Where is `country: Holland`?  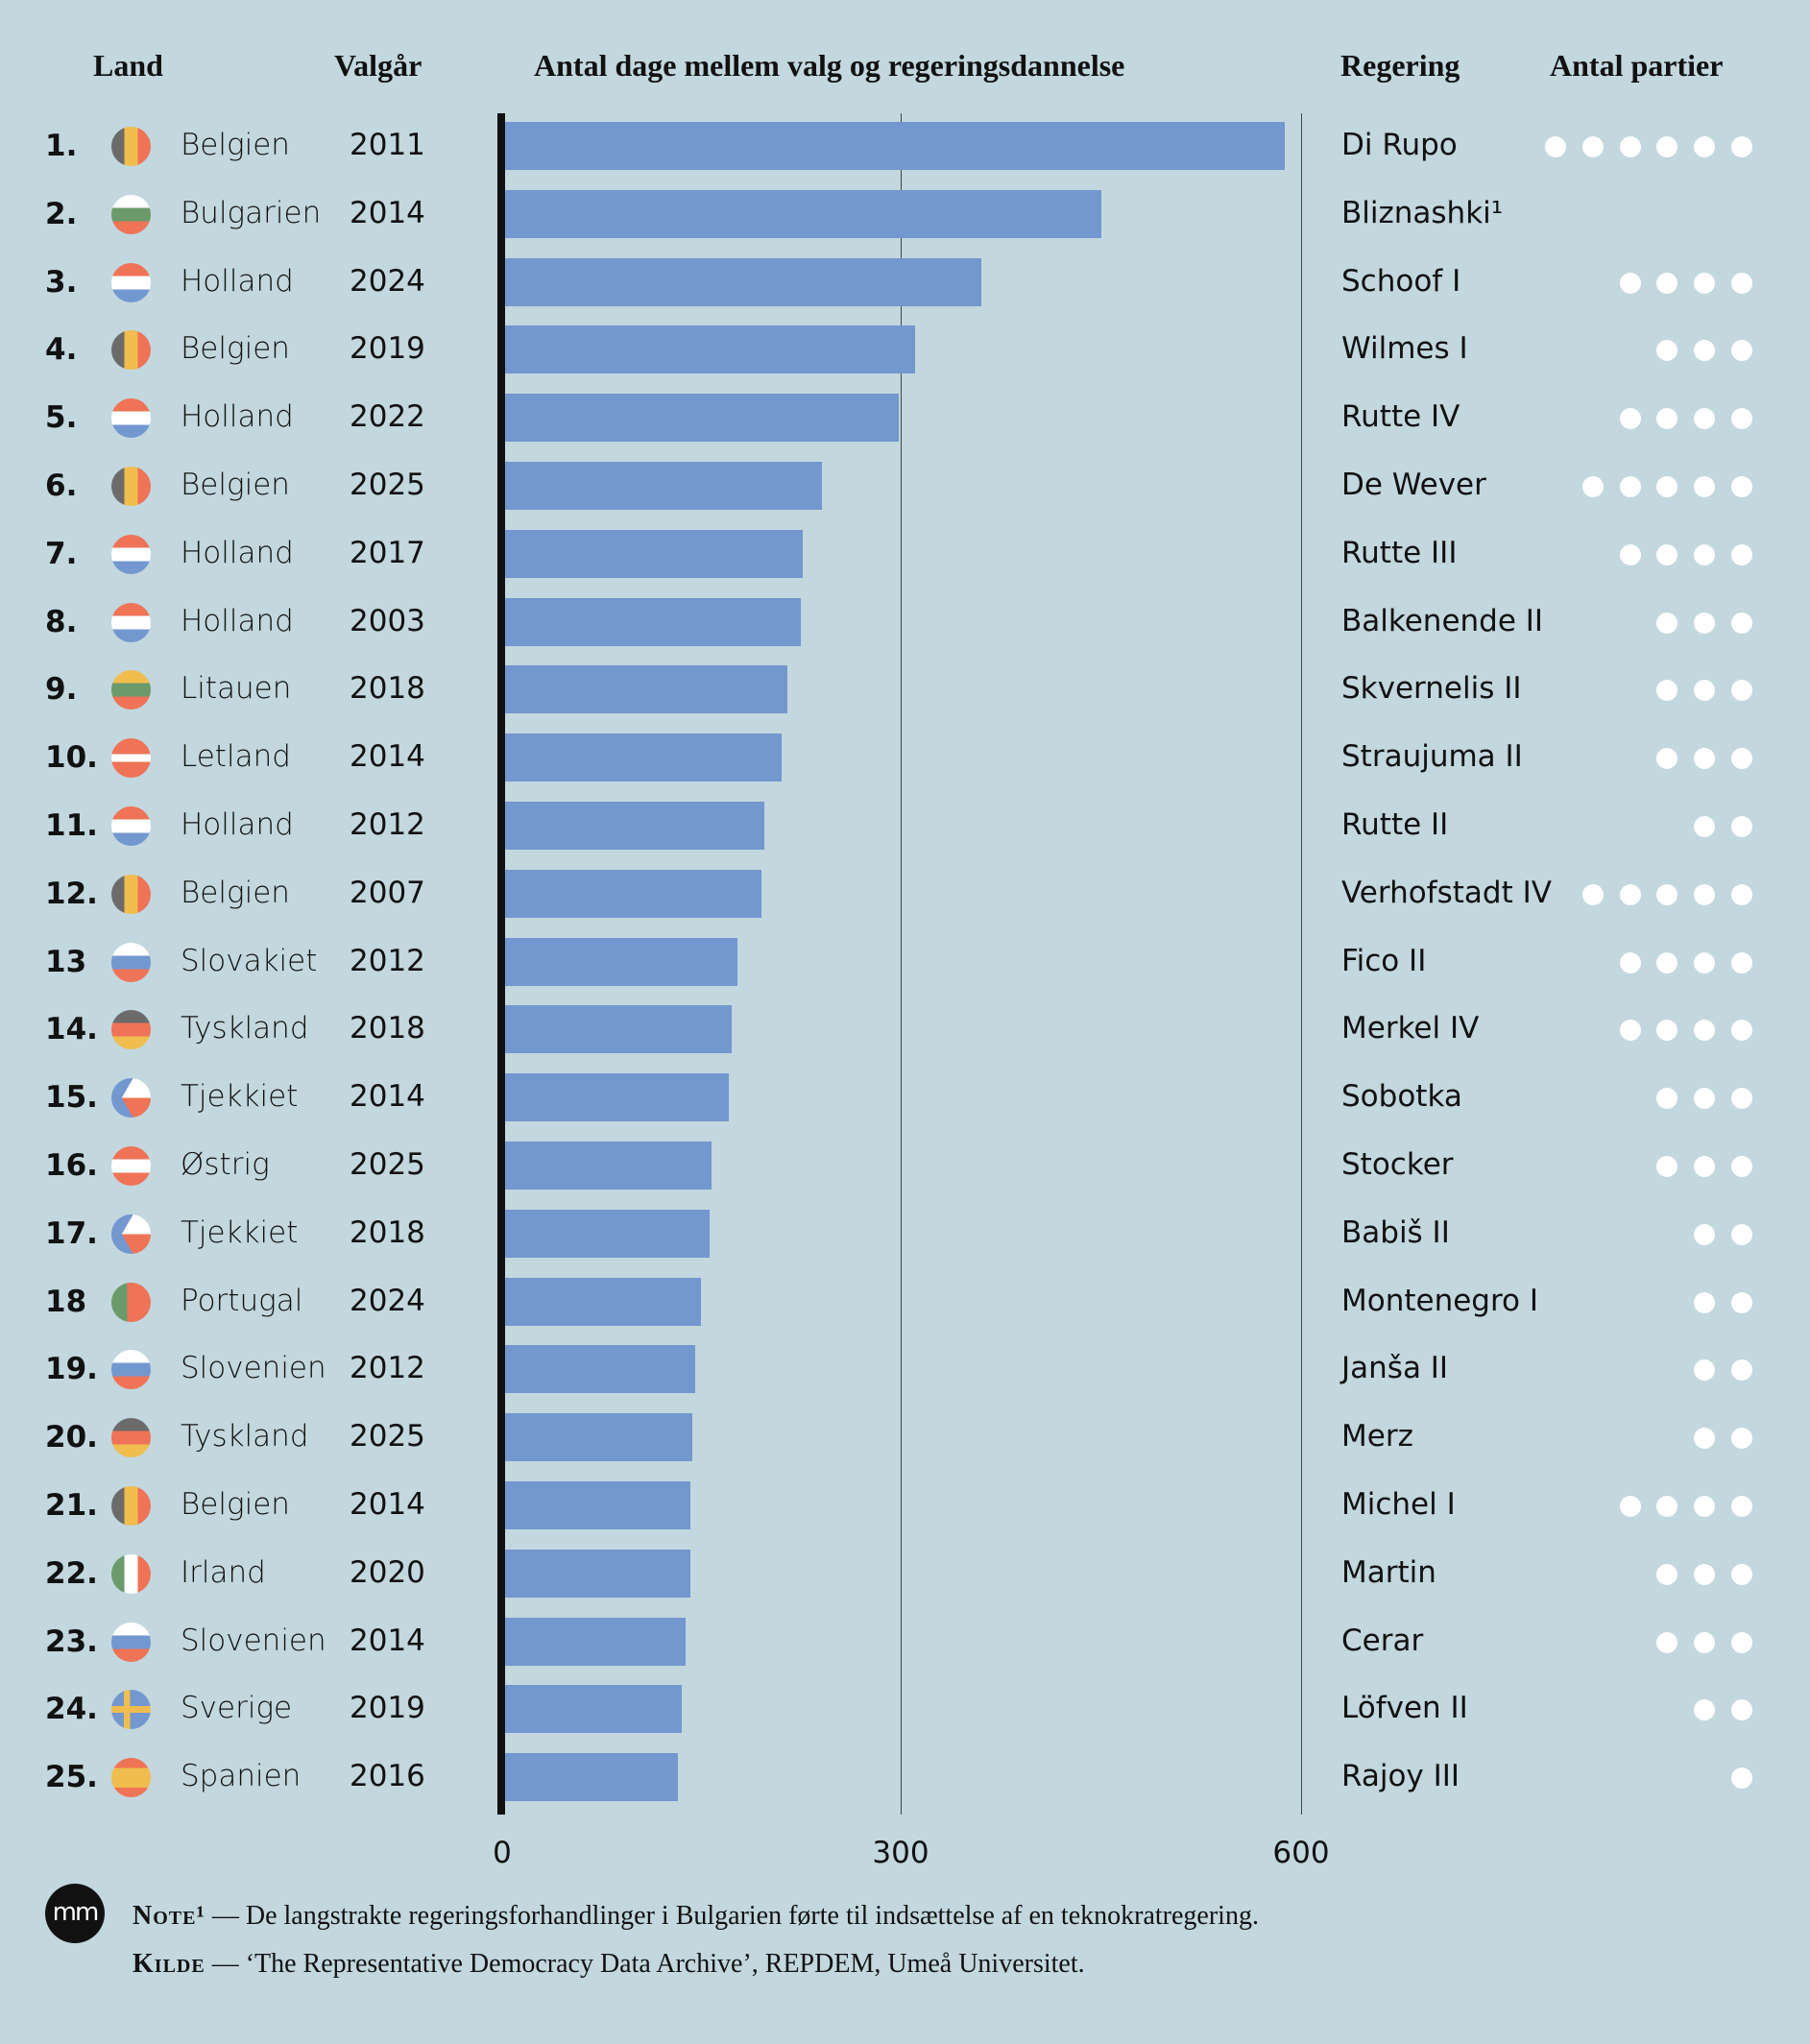
country: Holland is located at coordinates (237, 824).